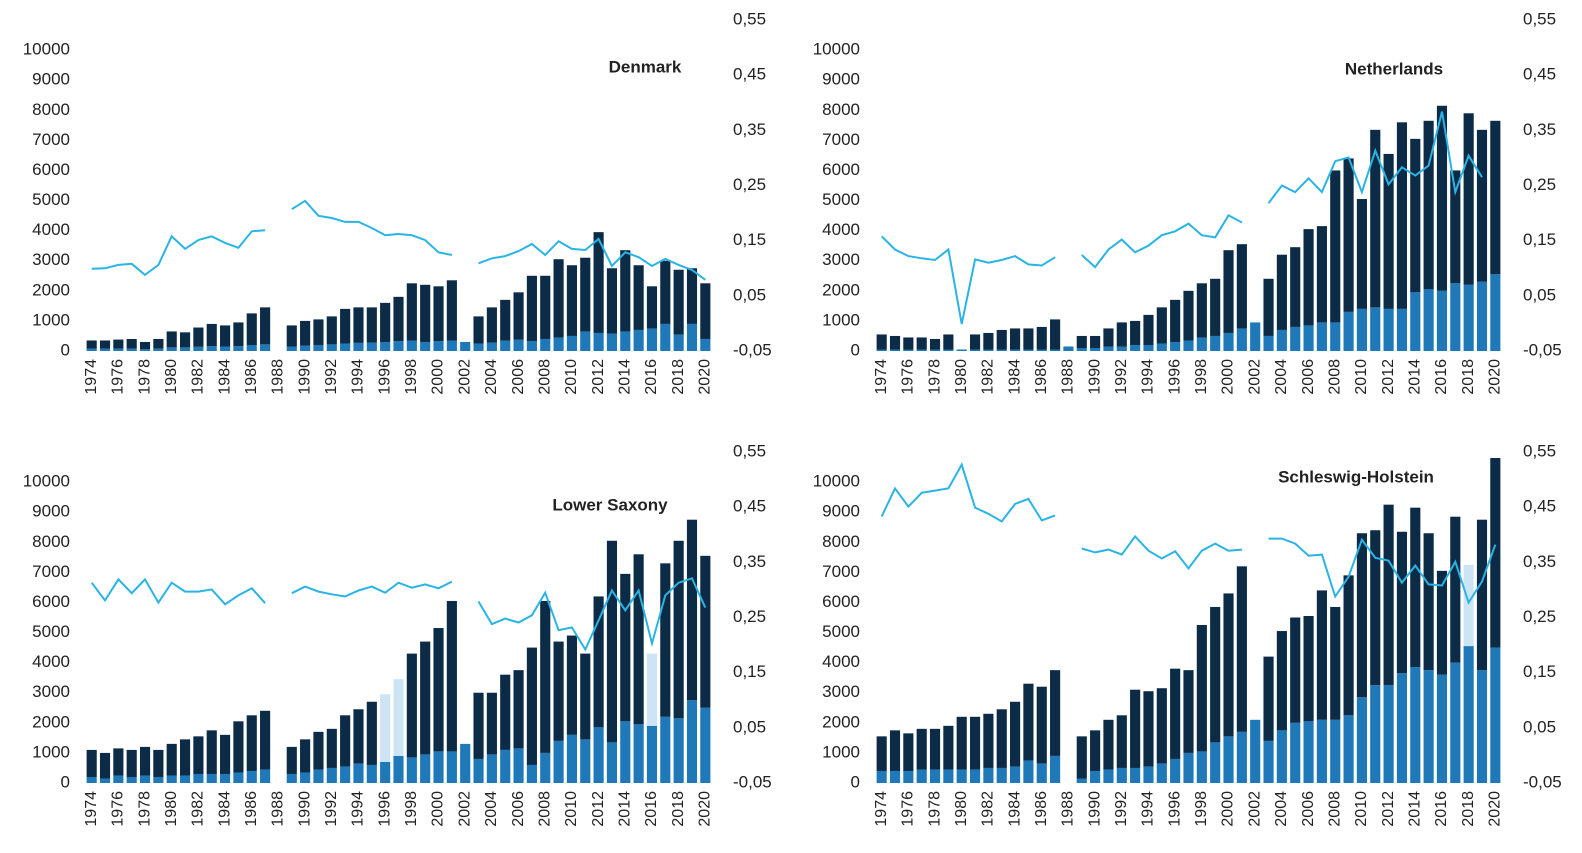 The image size is (1582, 853). I want to click on y-tick-label: 6000, so click(51, 169).